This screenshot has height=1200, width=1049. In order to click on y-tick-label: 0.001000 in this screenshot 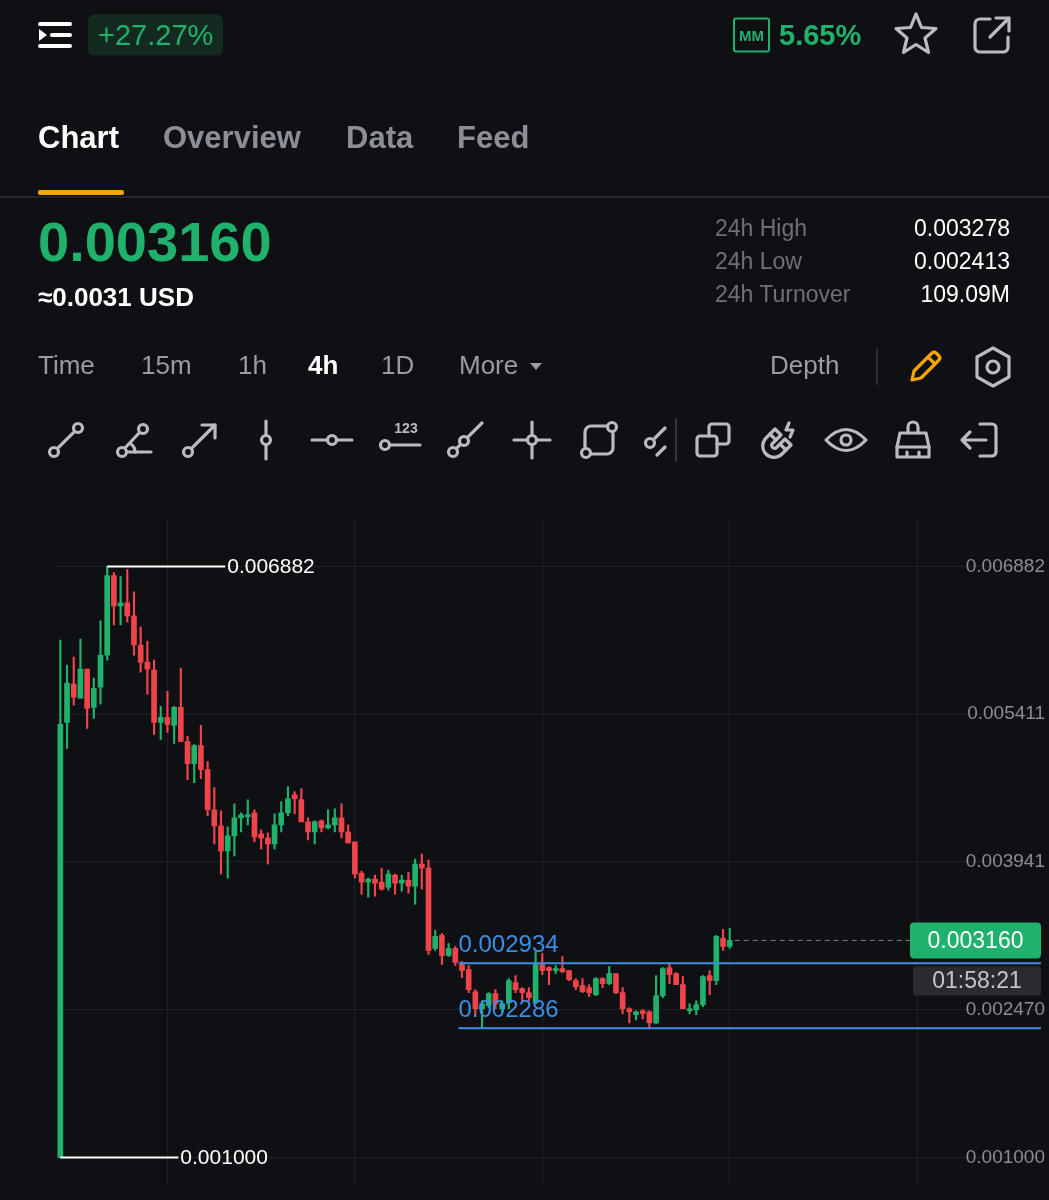, I will do `click(1005, 1156)`.